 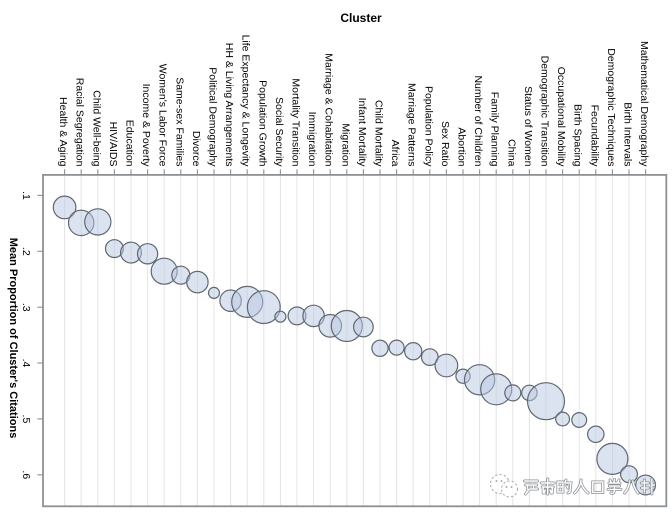 I want to click on svg-text: Population Policy, so click(x=428, y=126).